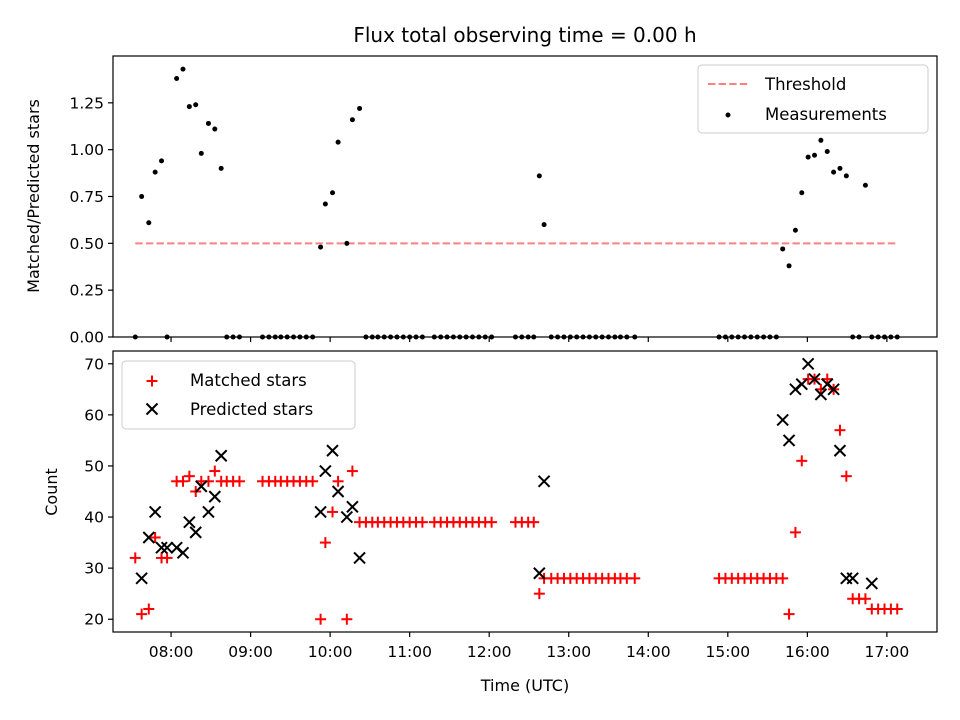 This screenshot has height=720, width=960. I want to click on top-y-tick-label: 0.25, so click(86, 291).